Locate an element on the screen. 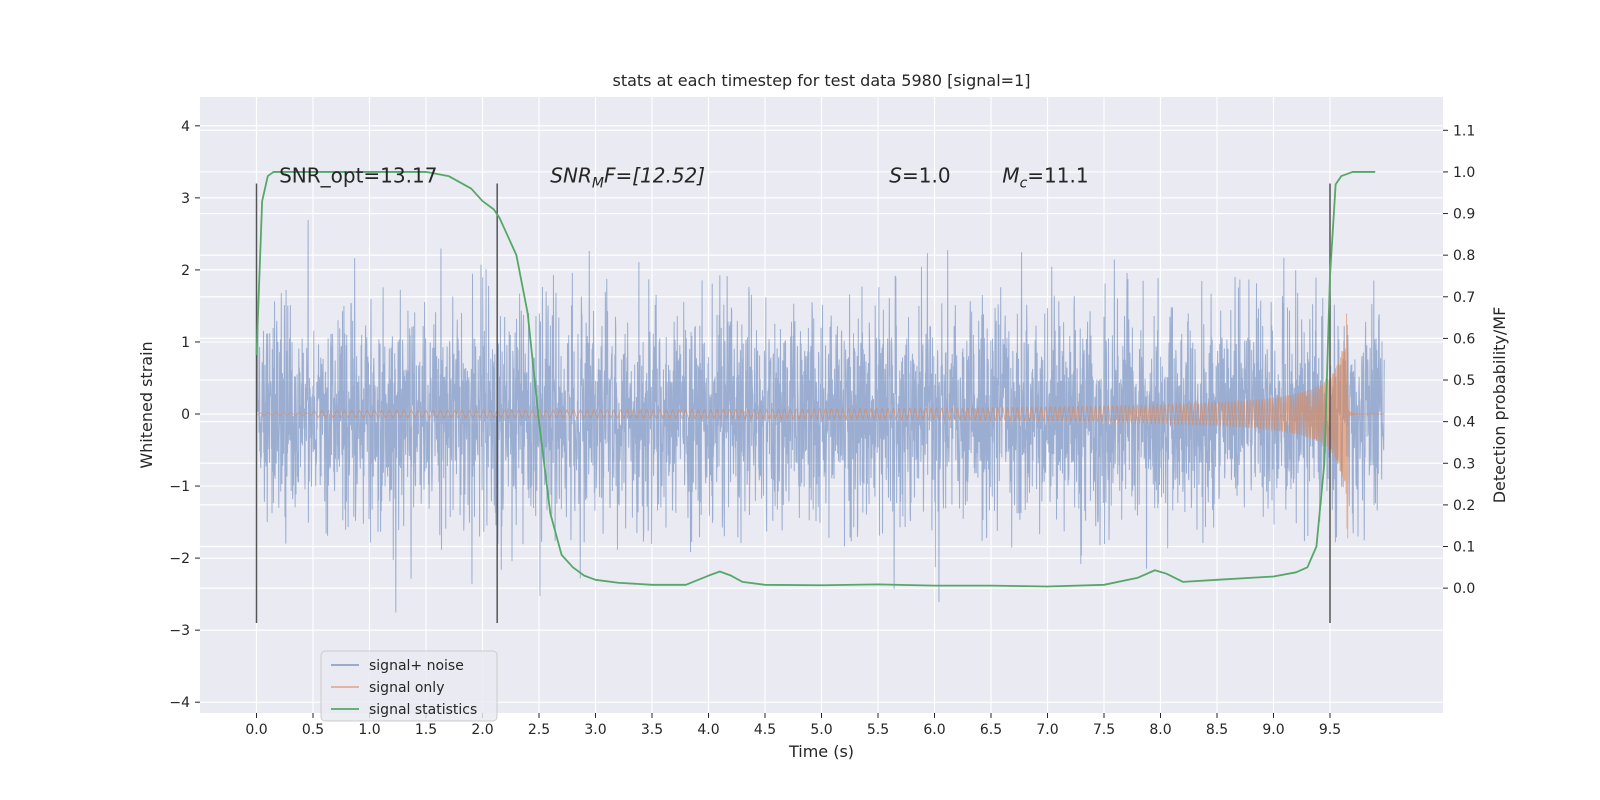 Image resolution: width=1600 pixels, height=800 pixels. annotation-s-symbol: S is located at coordinates (895, 175).